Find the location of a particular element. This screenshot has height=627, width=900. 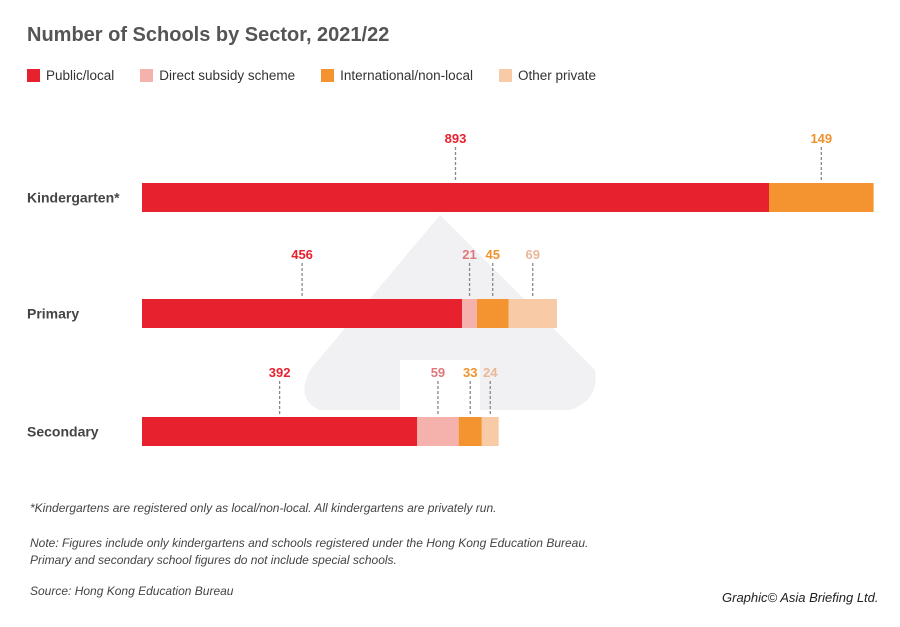

category-label: Kindergarten* is located at coordinates (73, 198).